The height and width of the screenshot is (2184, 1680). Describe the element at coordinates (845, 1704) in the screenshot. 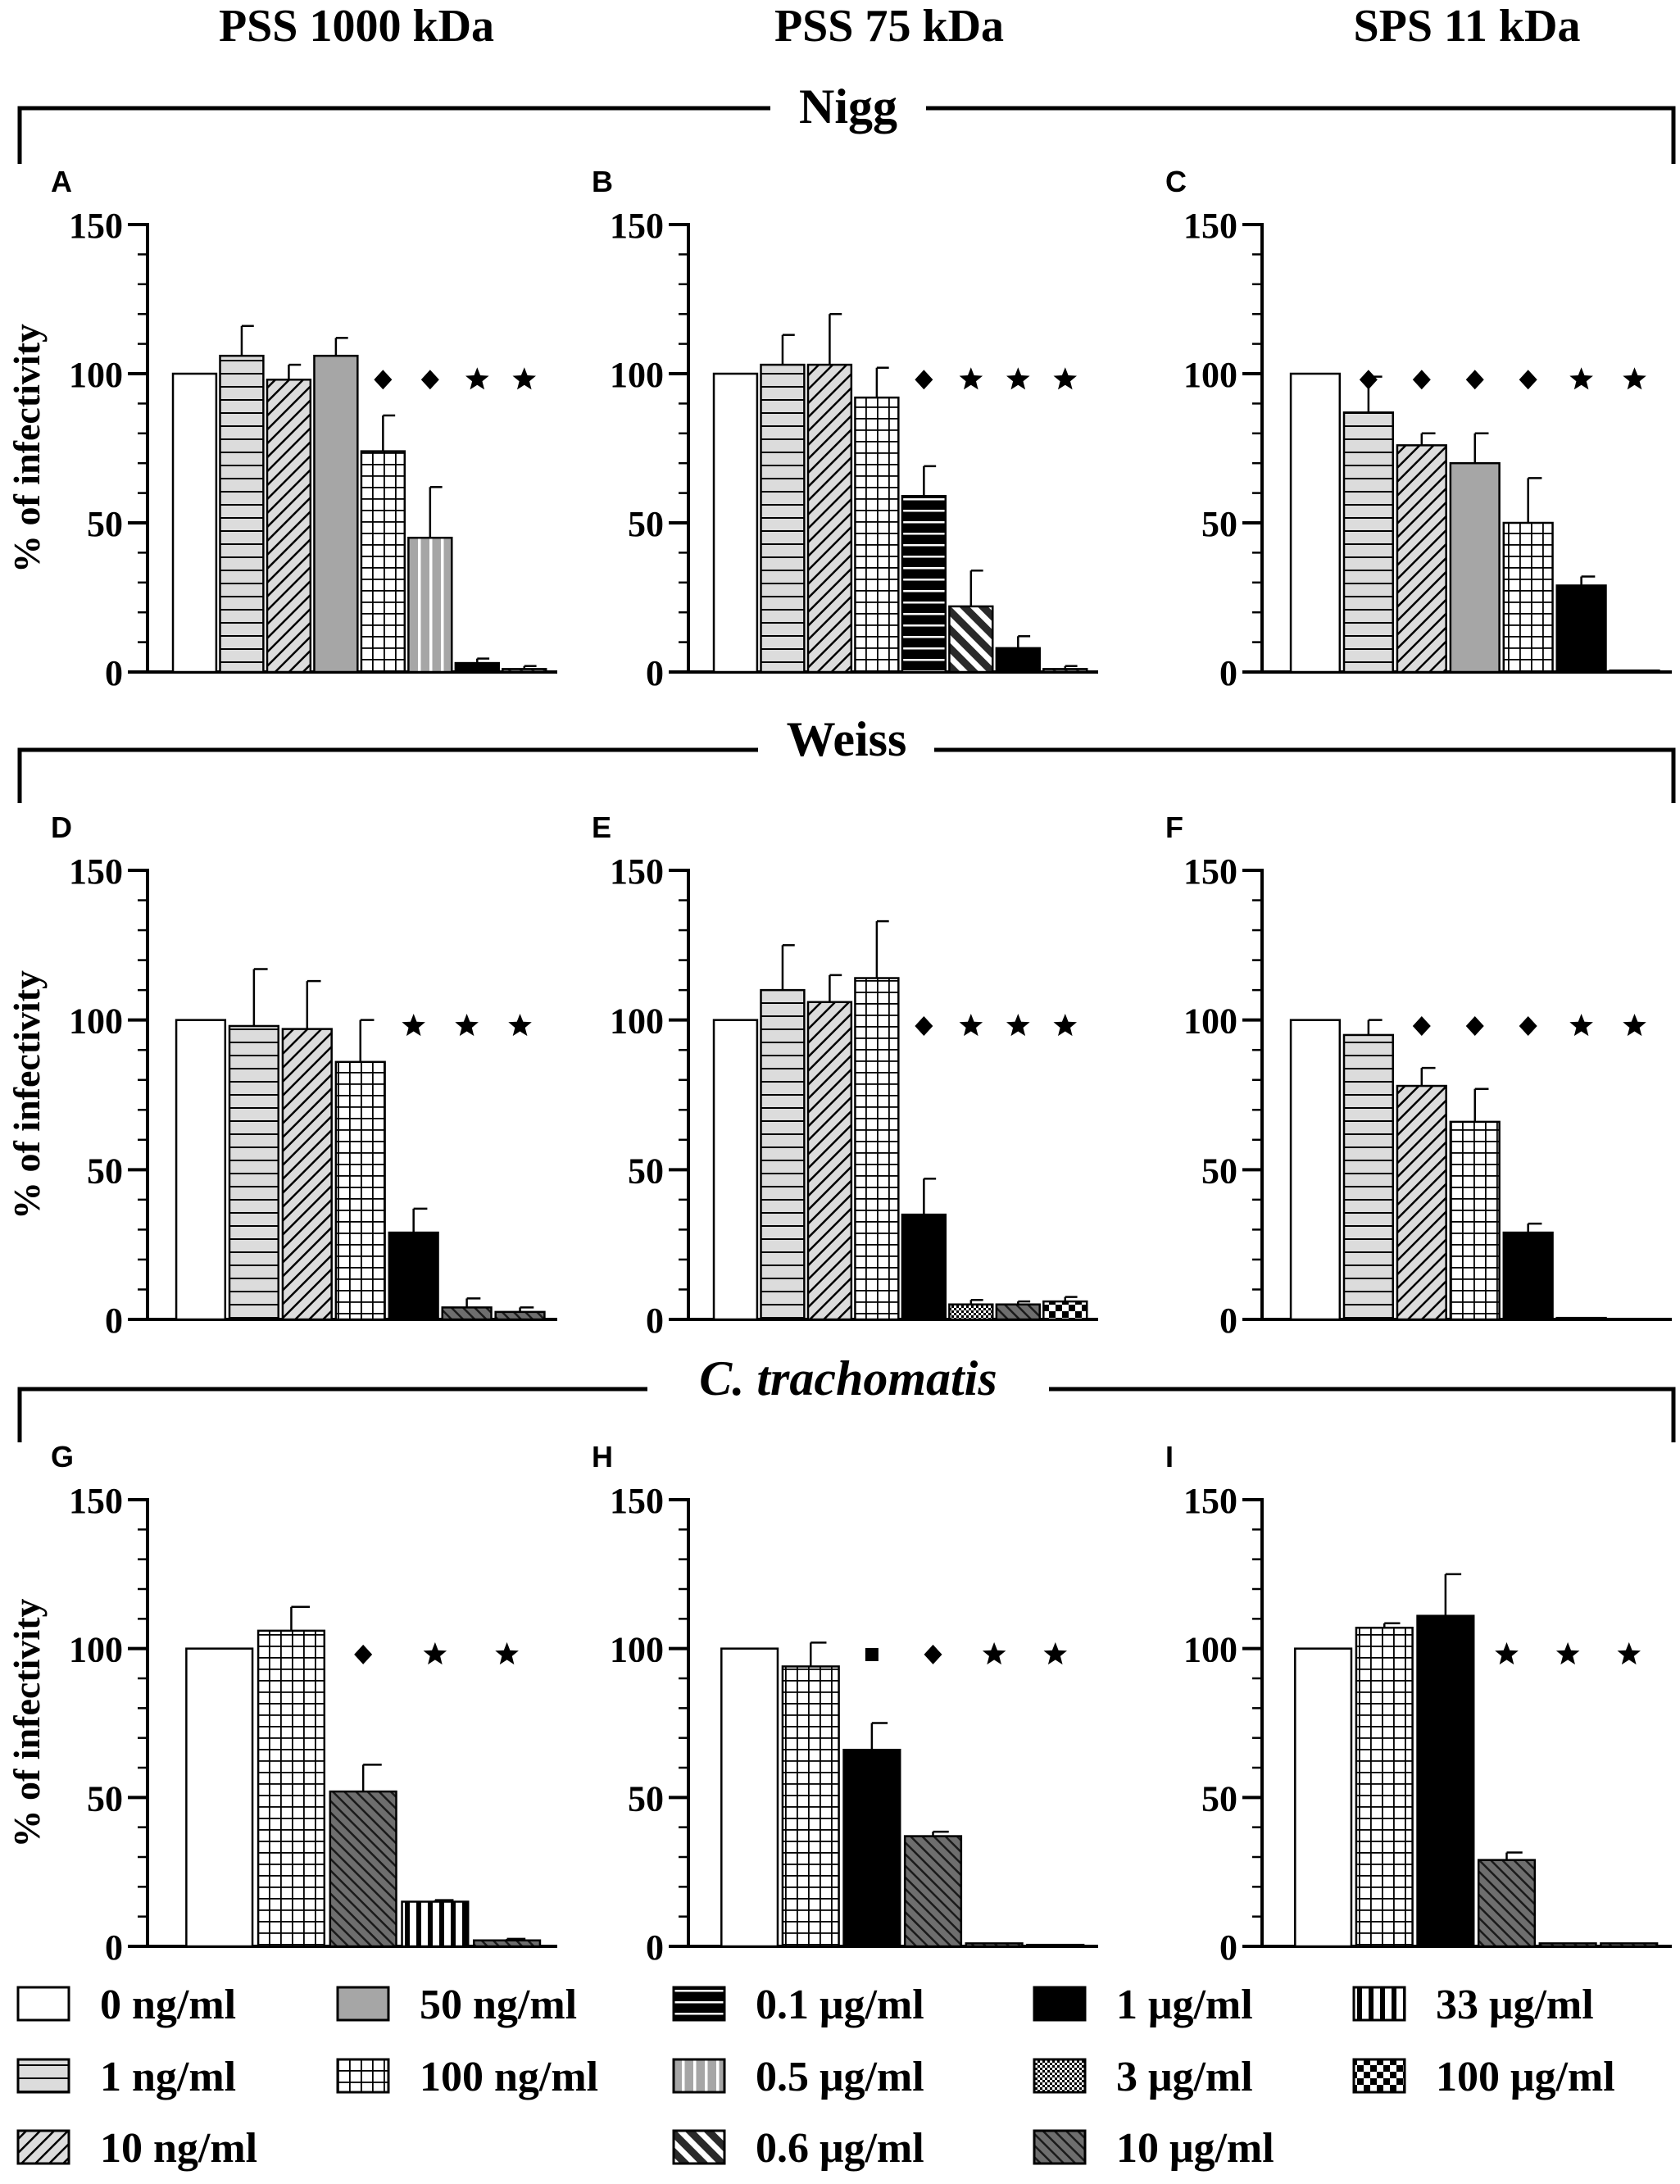

I see `panel-H: H 0 50 100 150` at that location.